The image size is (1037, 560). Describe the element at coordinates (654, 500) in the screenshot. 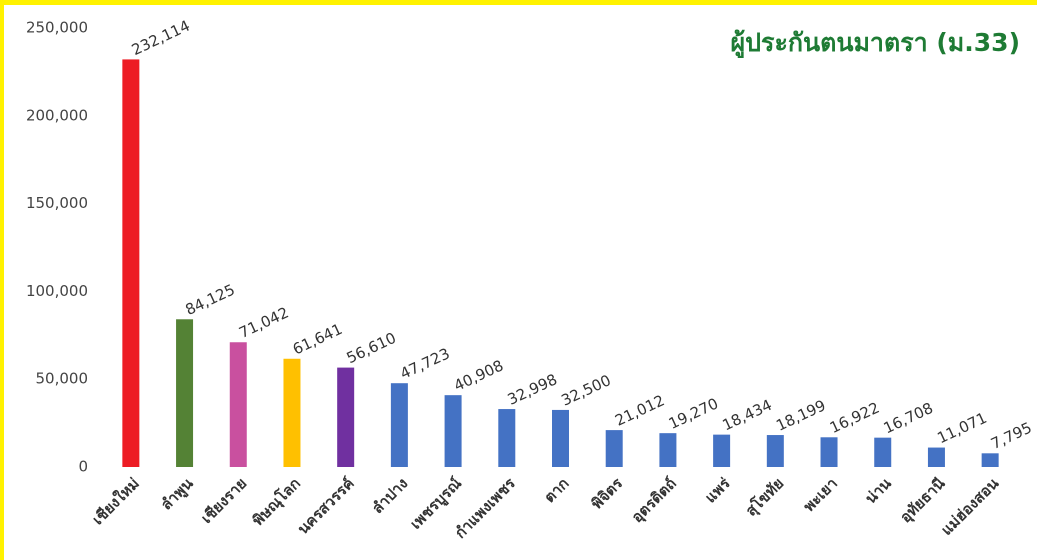

I see `x-tick-label: อุตรดิตถ์` at that location.